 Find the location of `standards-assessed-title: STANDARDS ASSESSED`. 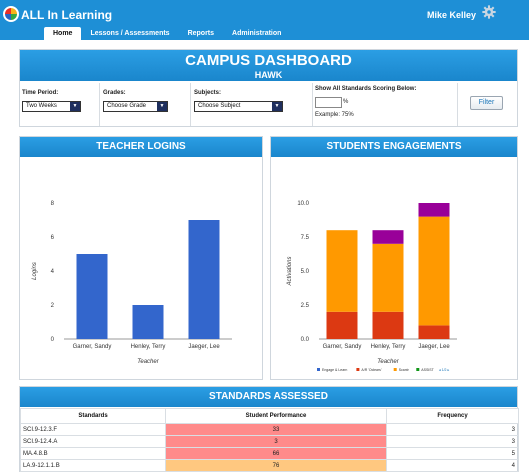

standards-assessed-title: STANDARDS ASSESSED is located at coordinates (268, 397).